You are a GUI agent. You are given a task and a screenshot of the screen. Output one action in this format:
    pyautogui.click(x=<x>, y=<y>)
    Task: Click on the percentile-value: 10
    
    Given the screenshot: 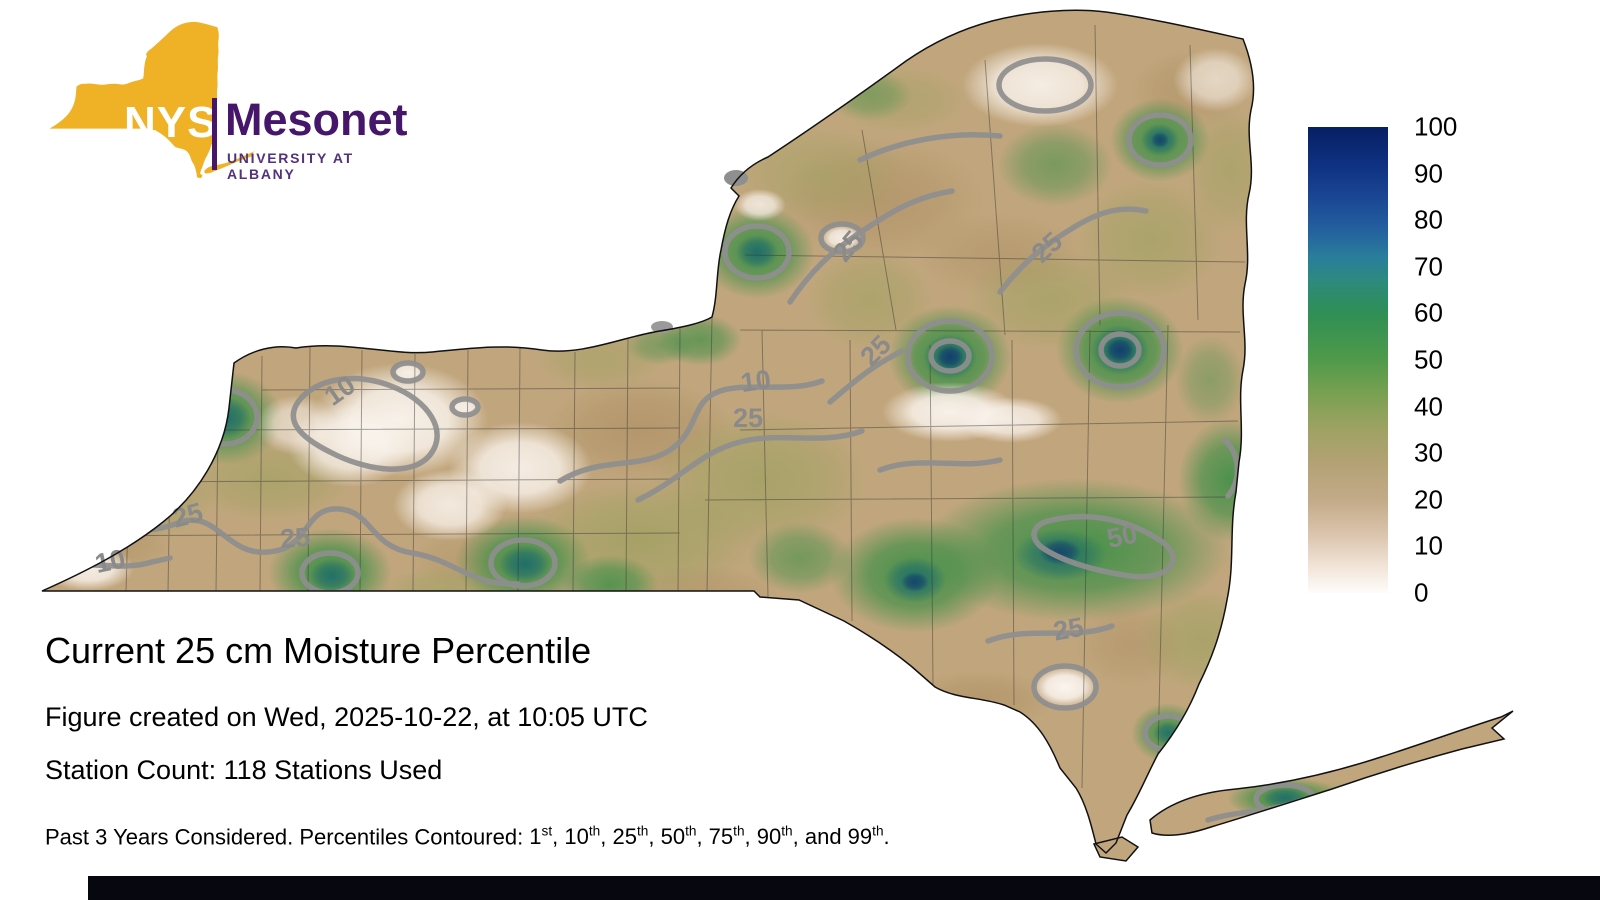 What is the action you would take?
    pyautogui.click(x=576, y=837)
    